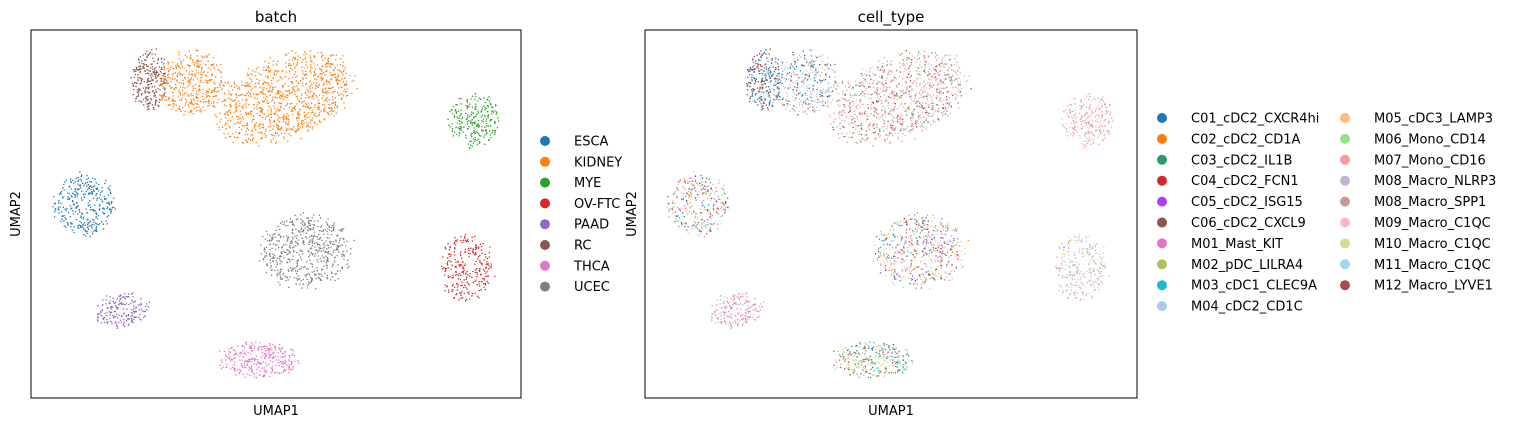  I want to click on cluster-rc, so click(150, 79).